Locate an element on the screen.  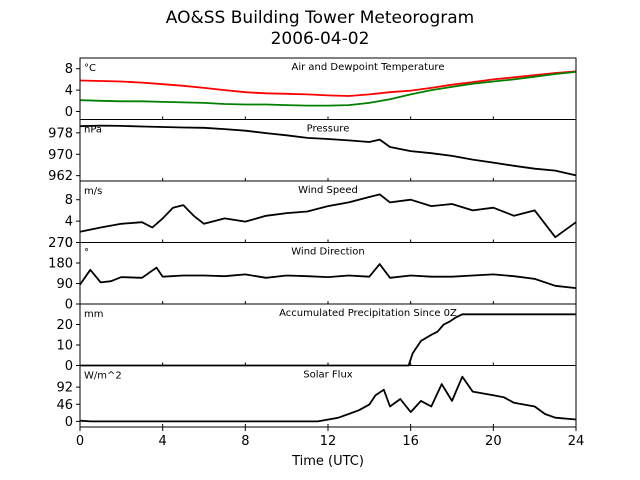
x-axis-tick-label: 4 is located at coordinates (163, 441).